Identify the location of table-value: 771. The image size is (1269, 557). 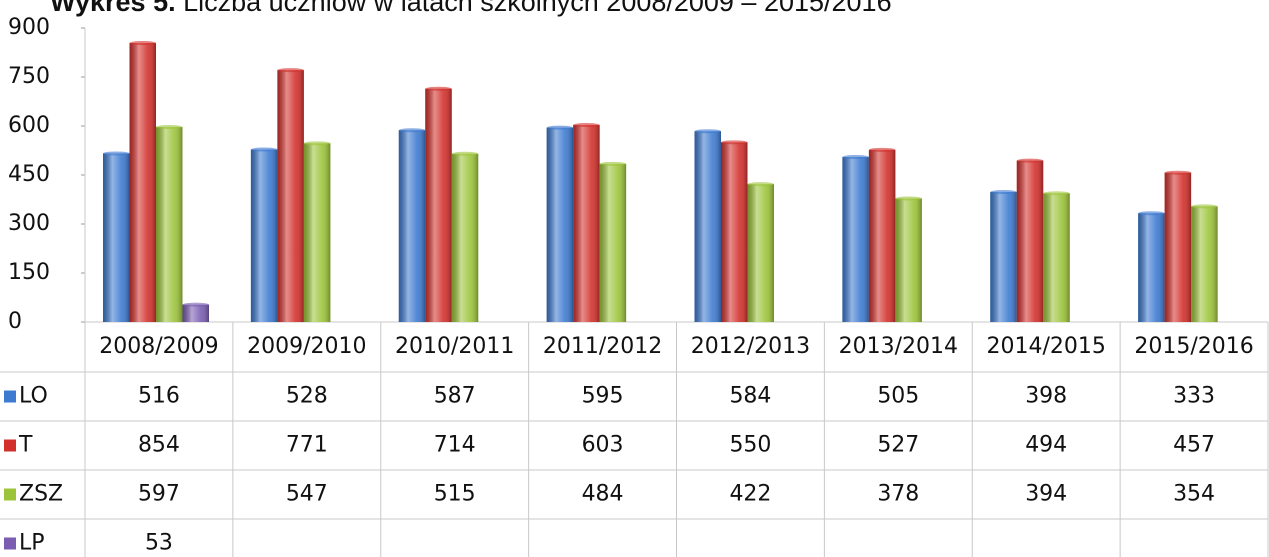
(307, 445).